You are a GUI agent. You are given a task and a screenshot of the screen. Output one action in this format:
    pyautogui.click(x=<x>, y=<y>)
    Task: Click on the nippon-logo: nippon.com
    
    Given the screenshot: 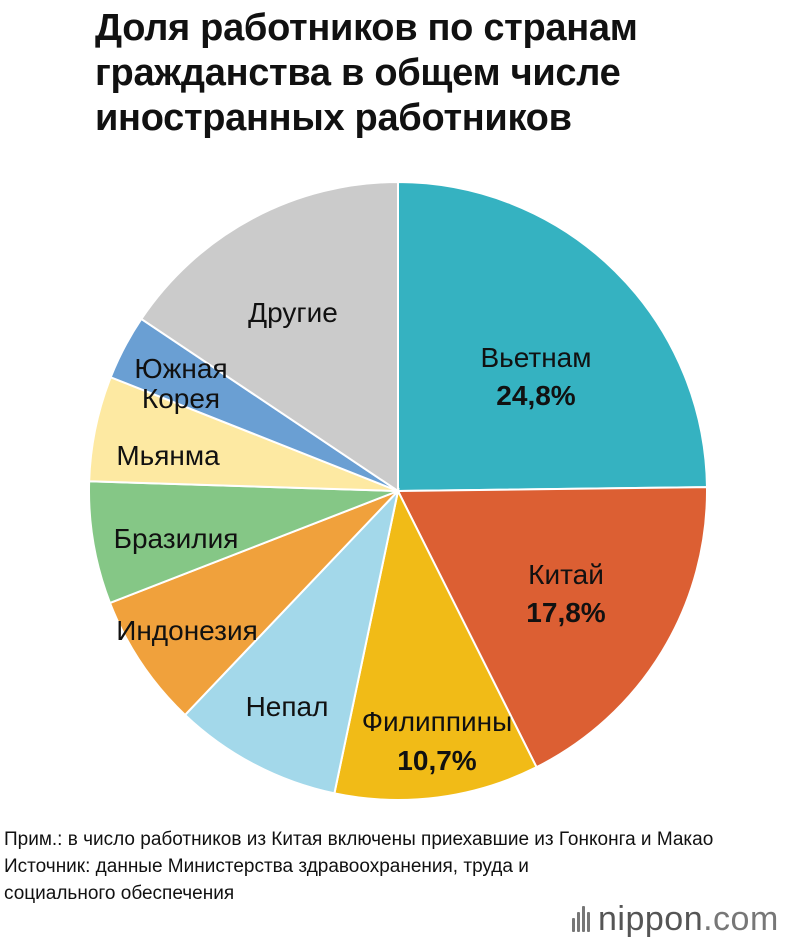 What is the action you would take?
    pyautogui.click(x=675, y=919)
    